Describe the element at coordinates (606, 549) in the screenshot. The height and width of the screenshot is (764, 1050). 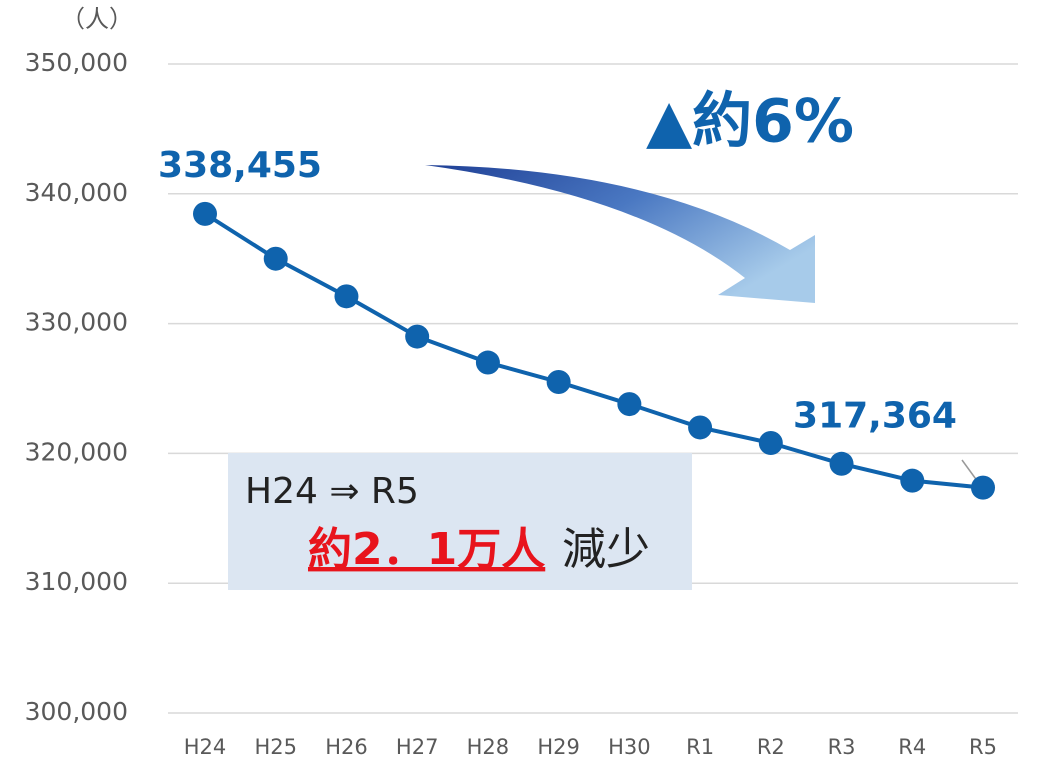
I see `decrease-word: 減少` at that location.